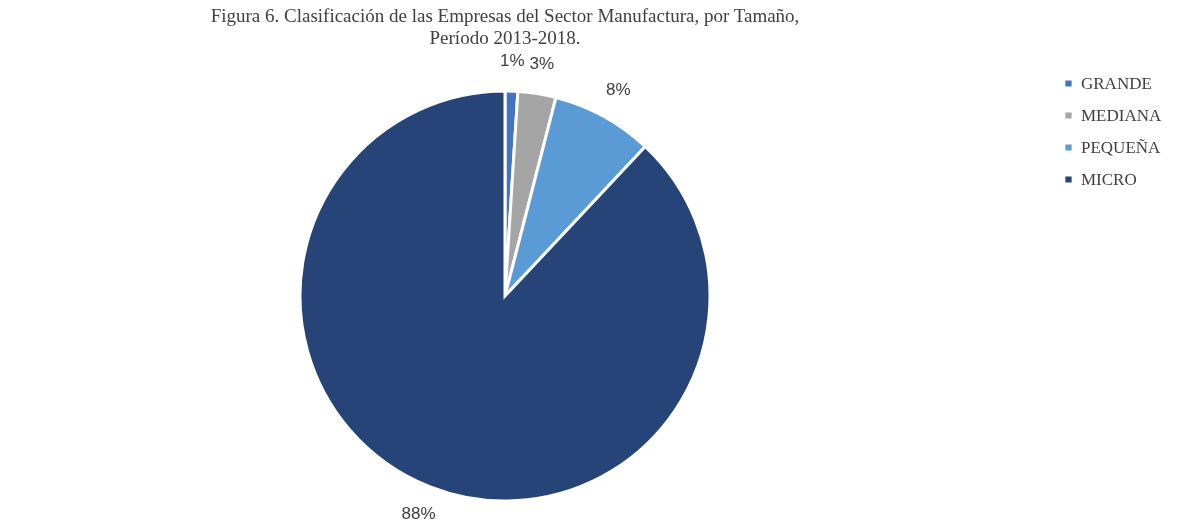  Describe the element at coordinates (1109, 179) in the screenshot. I see `legend-label: MICRO` at that location.